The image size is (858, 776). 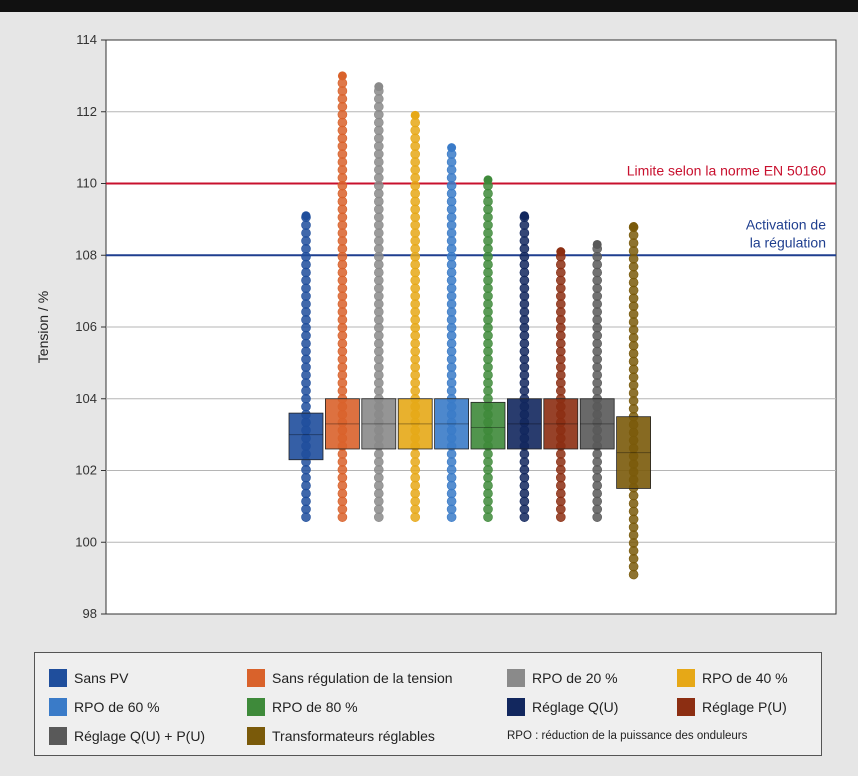 I want to click on y-tick-label: 104, so click(x=86, y=398).